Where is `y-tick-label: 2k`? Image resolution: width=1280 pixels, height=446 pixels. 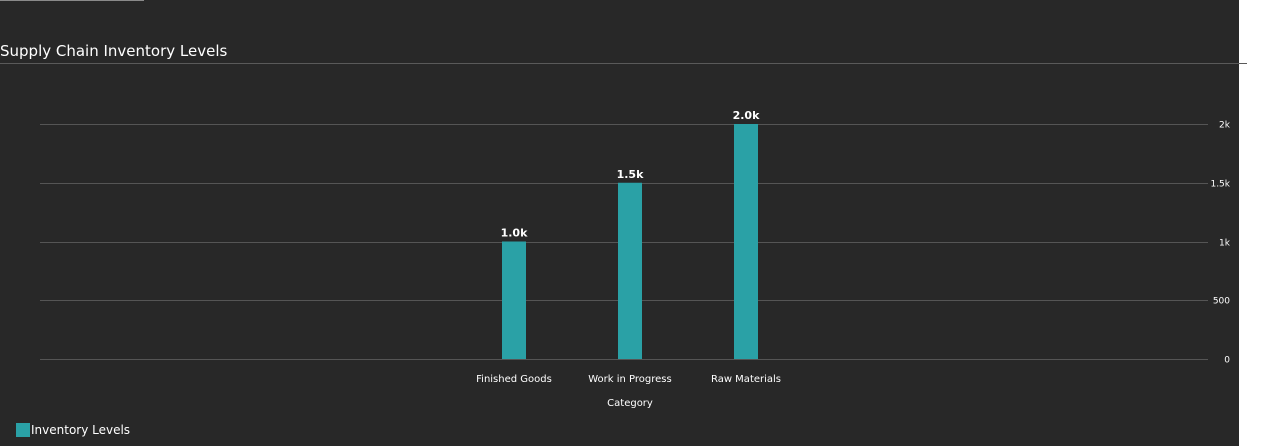 y-tick-label: 2k is located at coordinates (1225, 126).